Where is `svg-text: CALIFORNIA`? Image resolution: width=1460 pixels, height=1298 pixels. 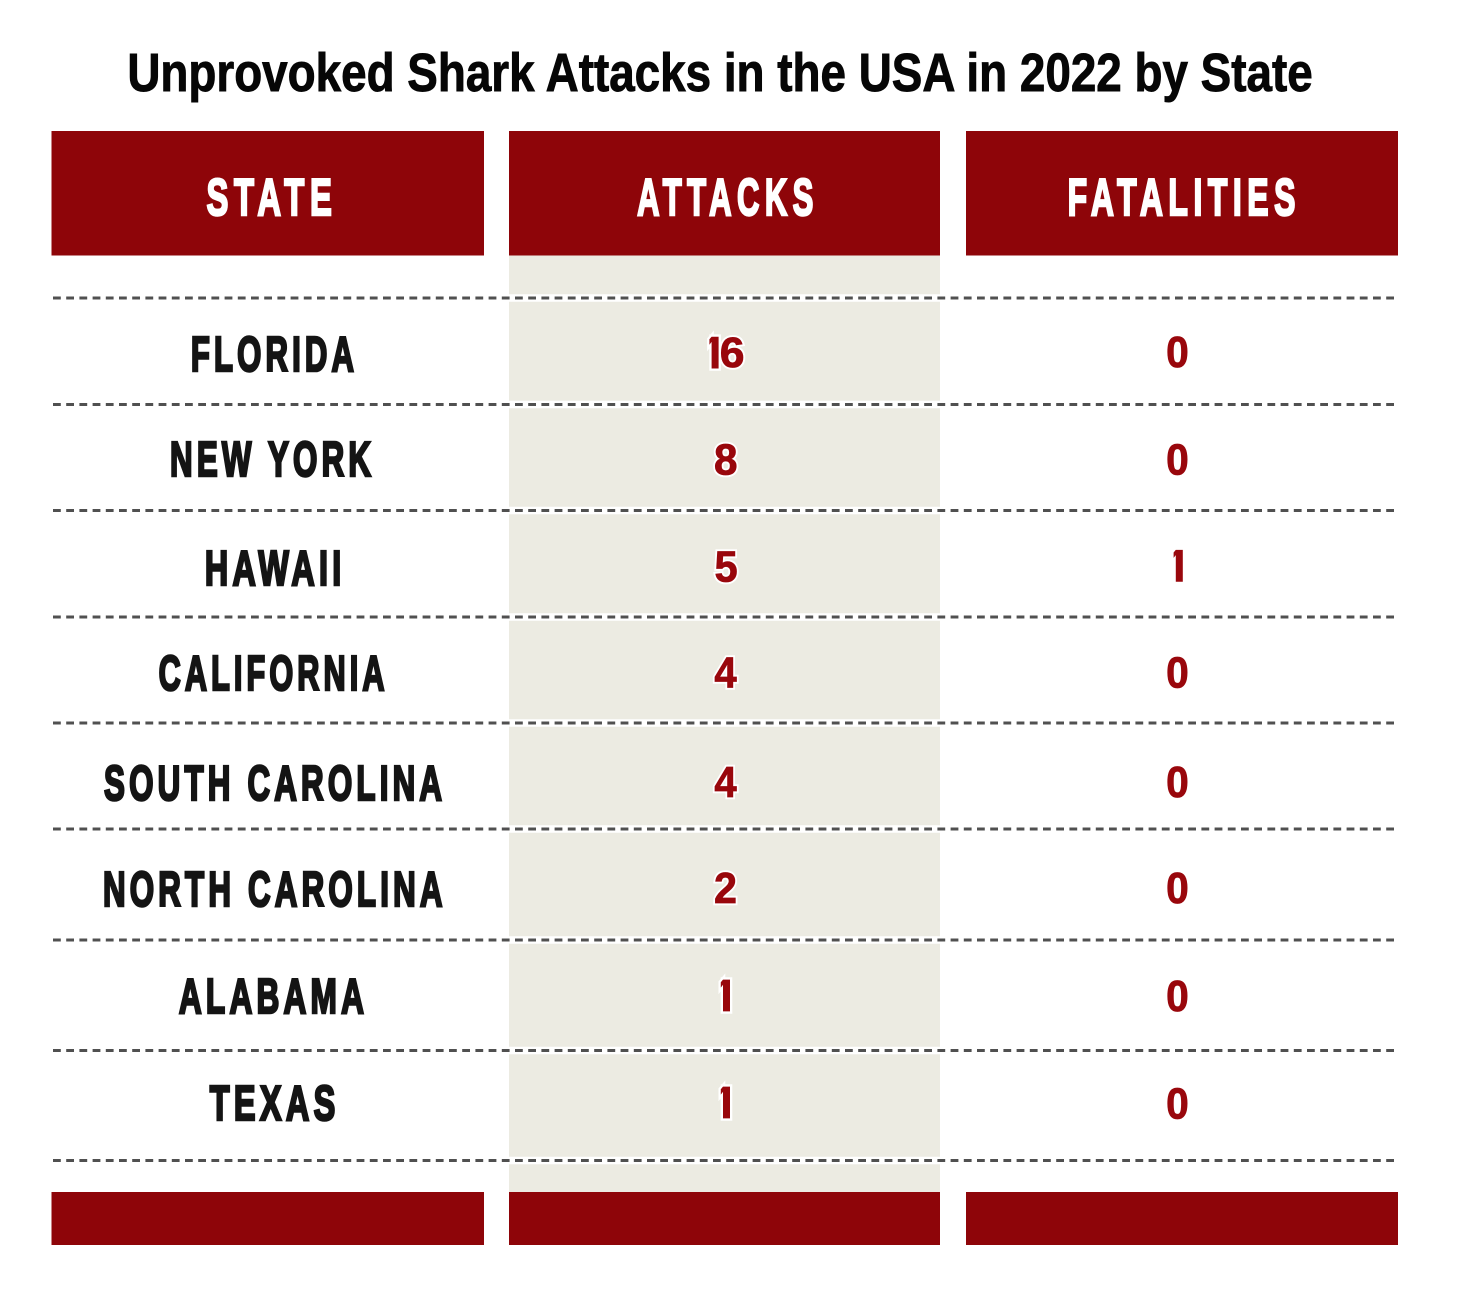 svg-text: CALIFORNIA is located at coordinates (274, 673).